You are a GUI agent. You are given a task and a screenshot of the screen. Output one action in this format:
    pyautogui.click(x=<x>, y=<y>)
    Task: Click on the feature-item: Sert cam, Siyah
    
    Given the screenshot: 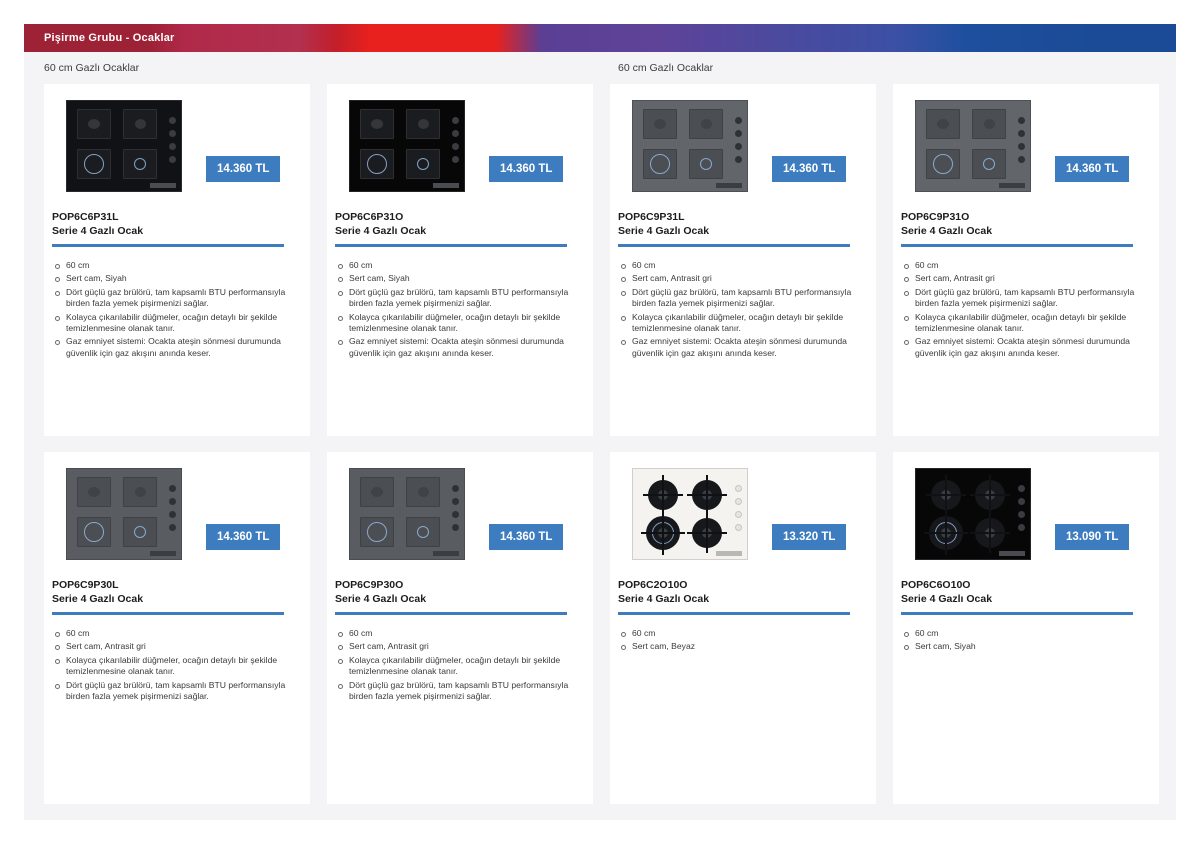 What is the action you would take?
    pyautogui.click(x=176, y=278)
    